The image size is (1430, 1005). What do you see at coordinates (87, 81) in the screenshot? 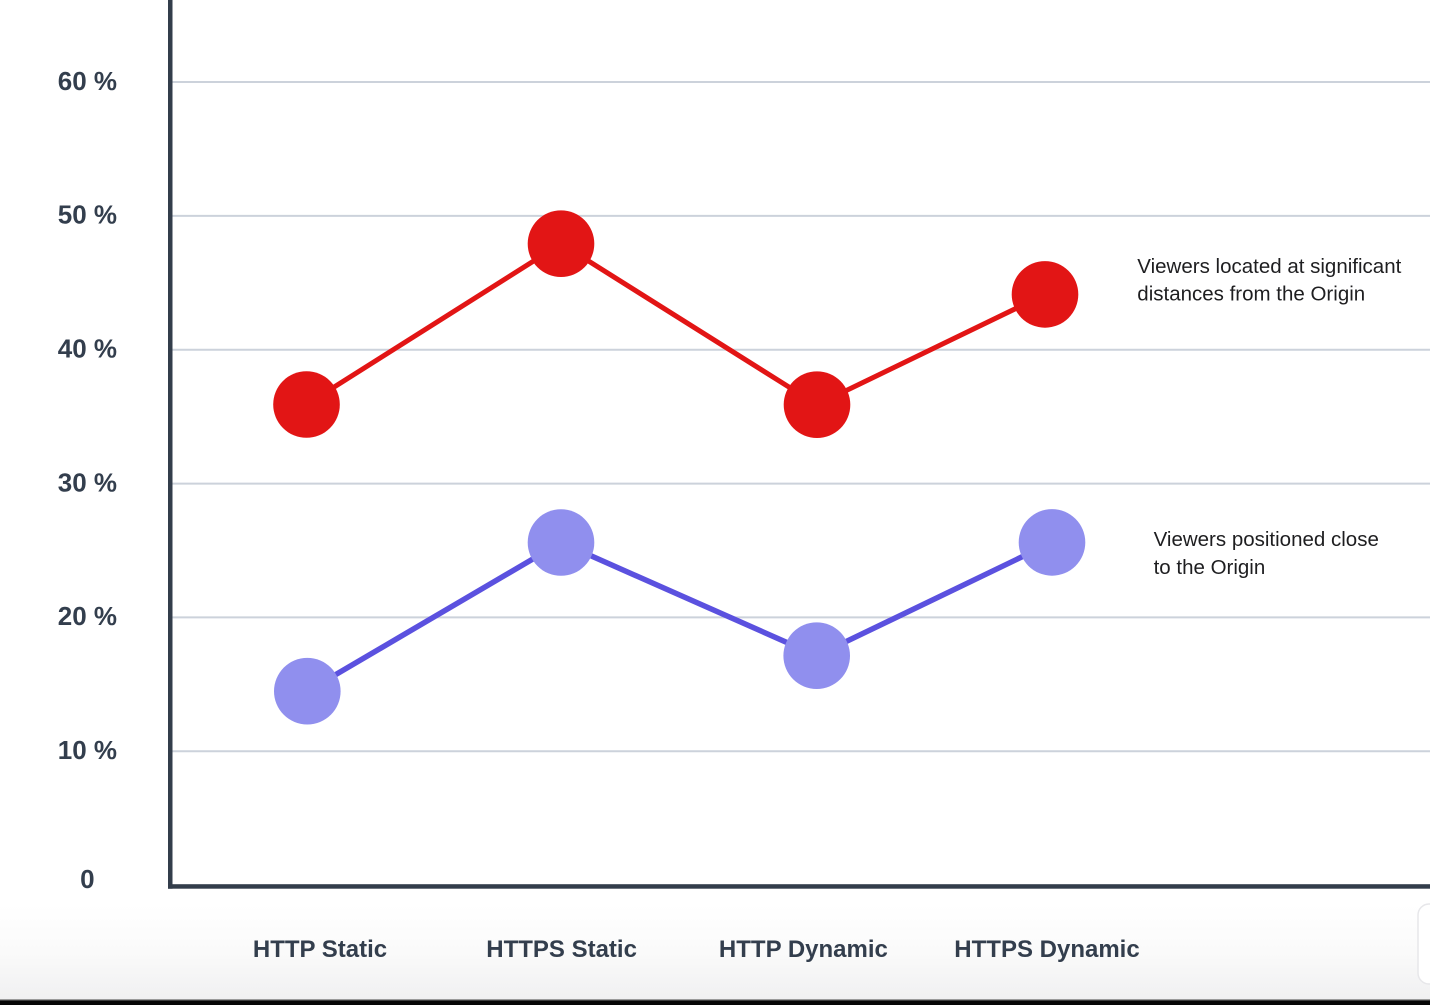
I see `svg-text: 60 %` at bounding box center [87, 81].